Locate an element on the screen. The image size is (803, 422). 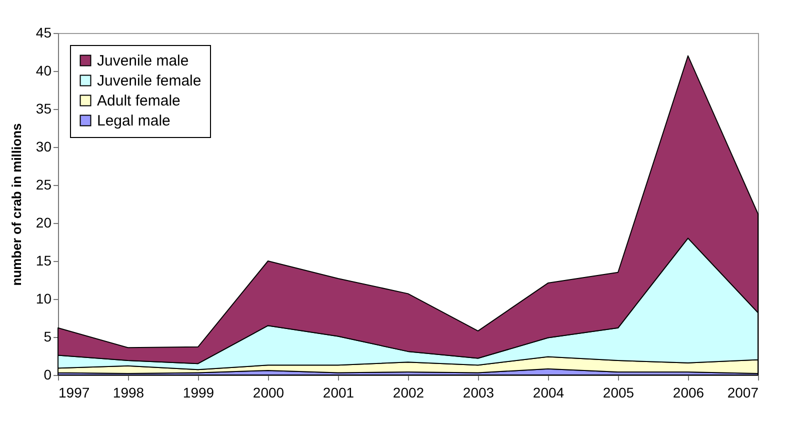
y-axis-title: number of crab in millions is located at coordinates (16, 204).